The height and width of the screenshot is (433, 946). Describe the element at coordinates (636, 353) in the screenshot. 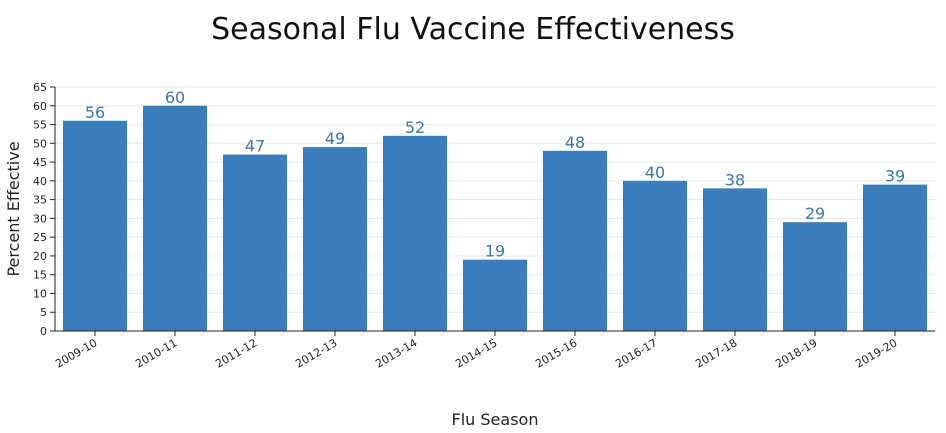

I see `x-tick-label: 2016-17` at that location.